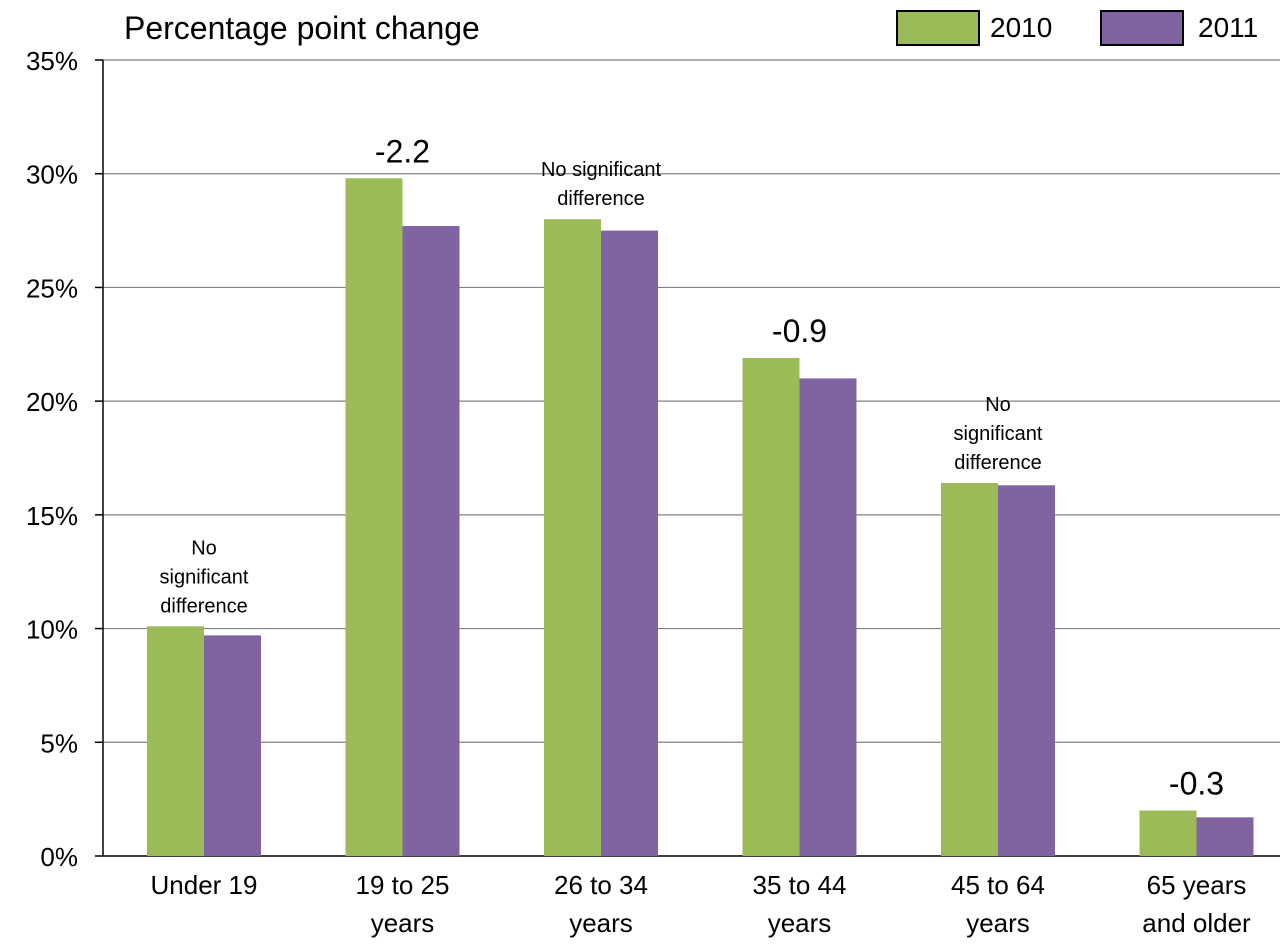  What do you see at coordinates (1021, 27) in the screenshot?
I see `legend-label-2010: 2010` at bounding box center [1021, 27].